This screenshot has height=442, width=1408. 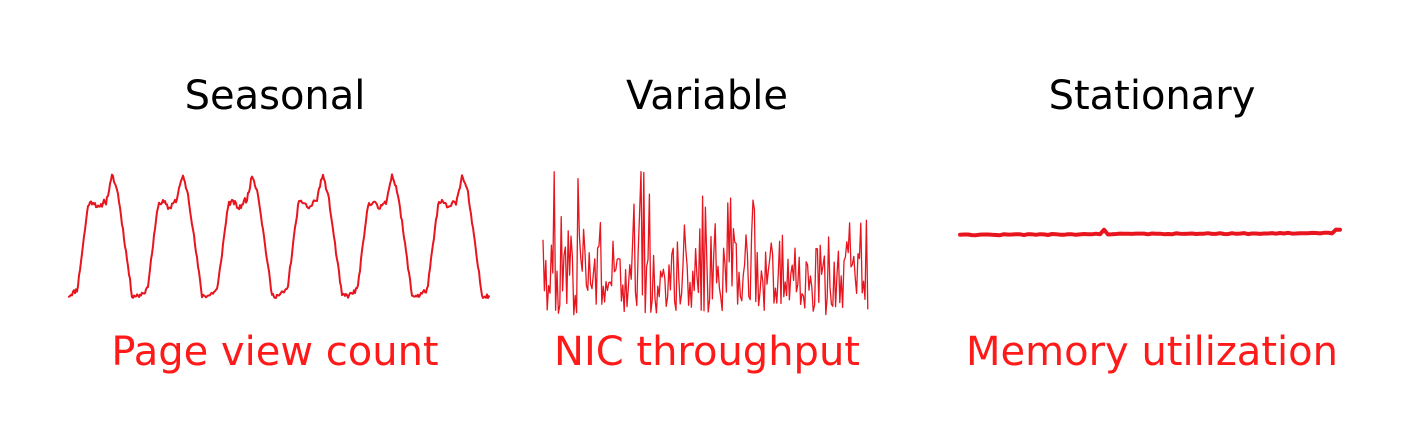 I want to click on panel-caption-variable: NIC throughput, so click(x=707, y=352).